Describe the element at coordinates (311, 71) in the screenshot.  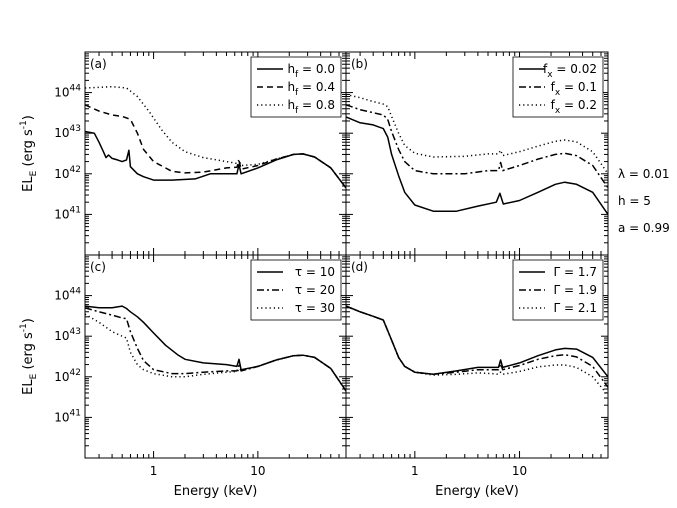
I see `legend-entry-1: hf​ = 0.0` at that location.